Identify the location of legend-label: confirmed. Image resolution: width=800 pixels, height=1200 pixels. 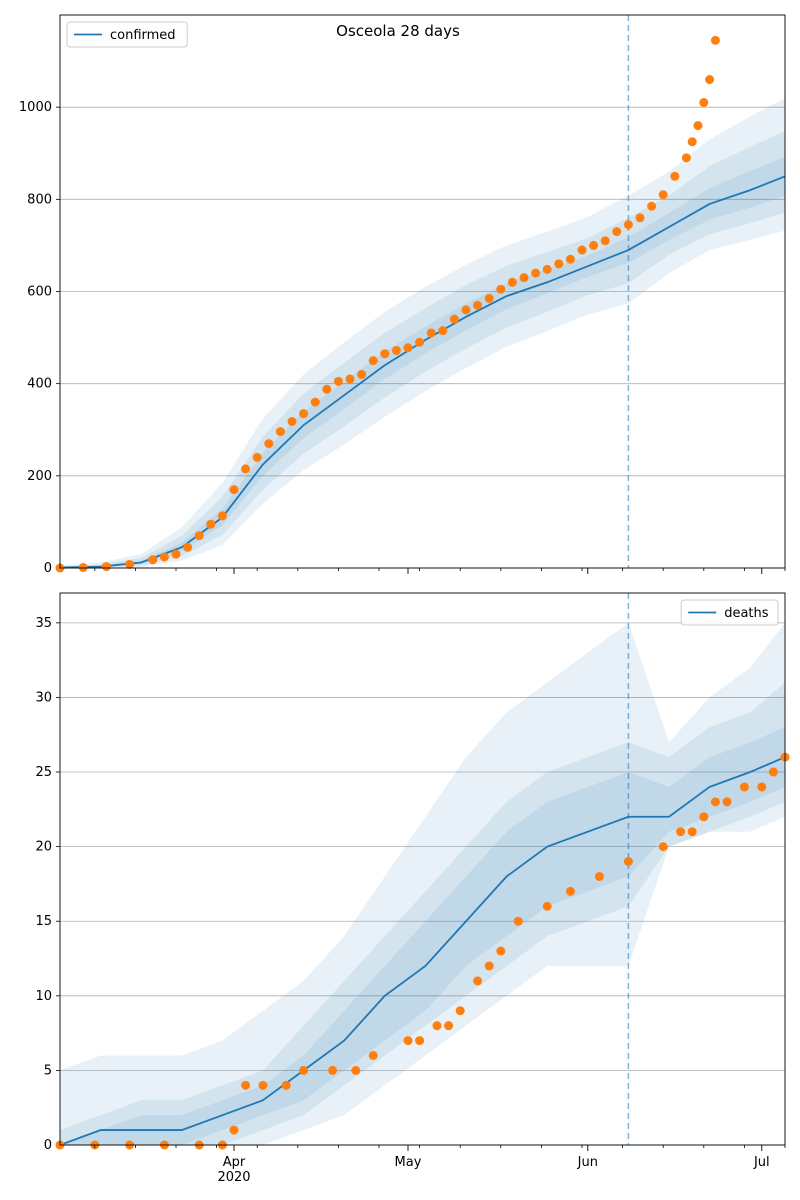
(143, 35).